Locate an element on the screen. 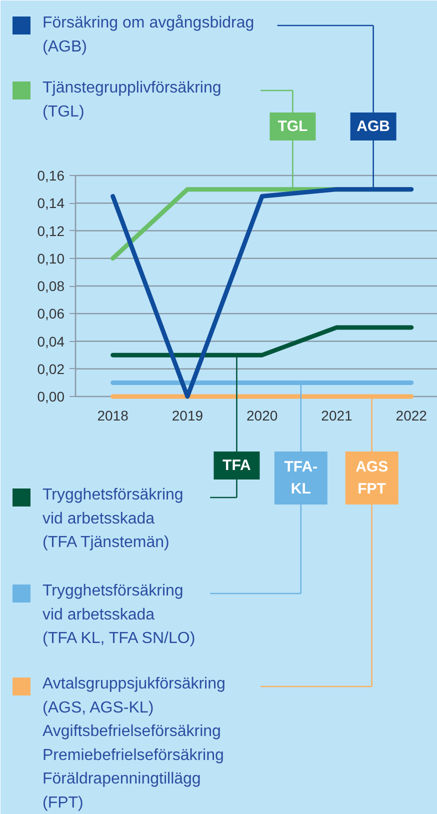  y-tick-label: 0,00 is located at coordinates (51, 396).